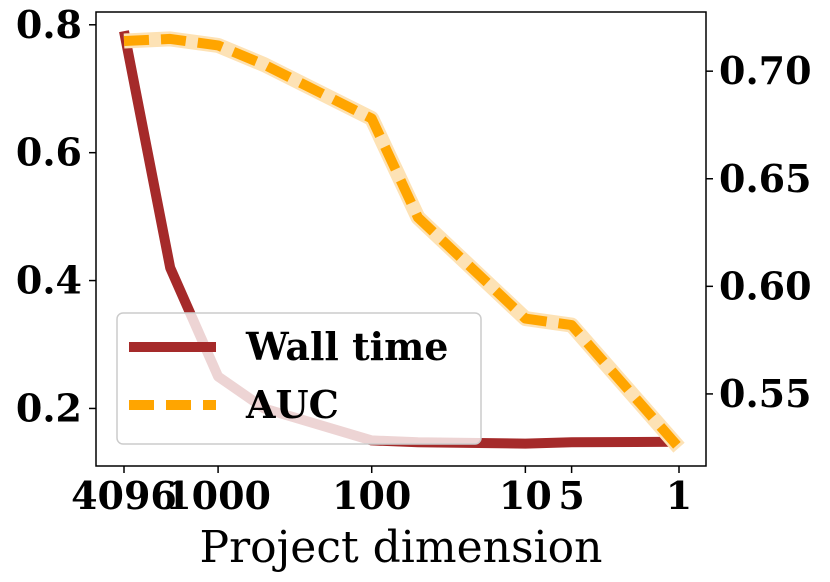 This screenshot has width=830, height=582. What do you see at coordinates (765, 393) in the screenshot?
I see `y-right-tick-label-0.55: 0.55` at bounding box center [765, 393].